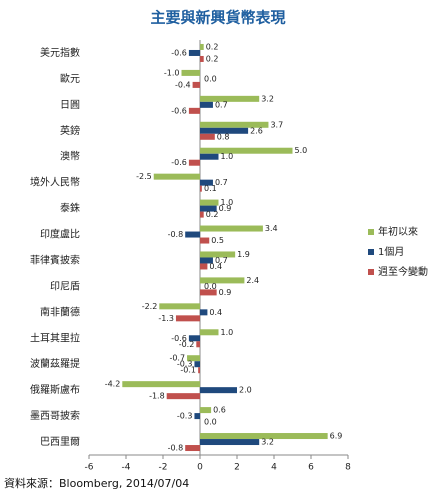  What do you see at coordinates (219, 410) in the screenshot?
I see `value-label: 0.6` at bounding box center [219, 410].